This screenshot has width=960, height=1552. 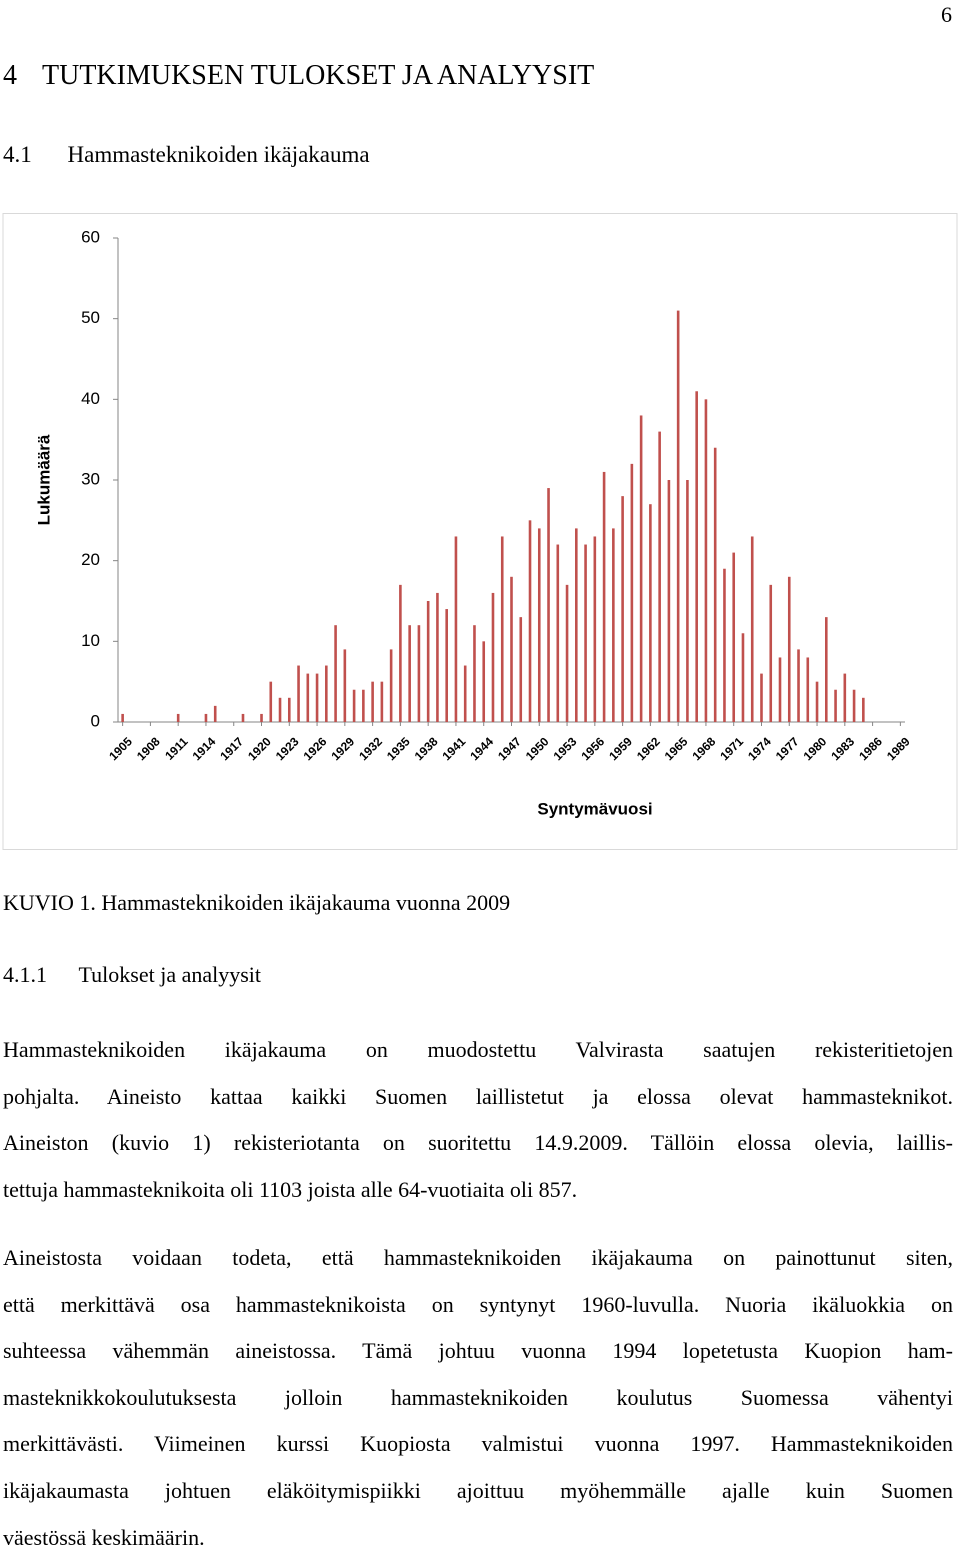 I want to click on y-tick-label: 0, so click(x=95, y=720).